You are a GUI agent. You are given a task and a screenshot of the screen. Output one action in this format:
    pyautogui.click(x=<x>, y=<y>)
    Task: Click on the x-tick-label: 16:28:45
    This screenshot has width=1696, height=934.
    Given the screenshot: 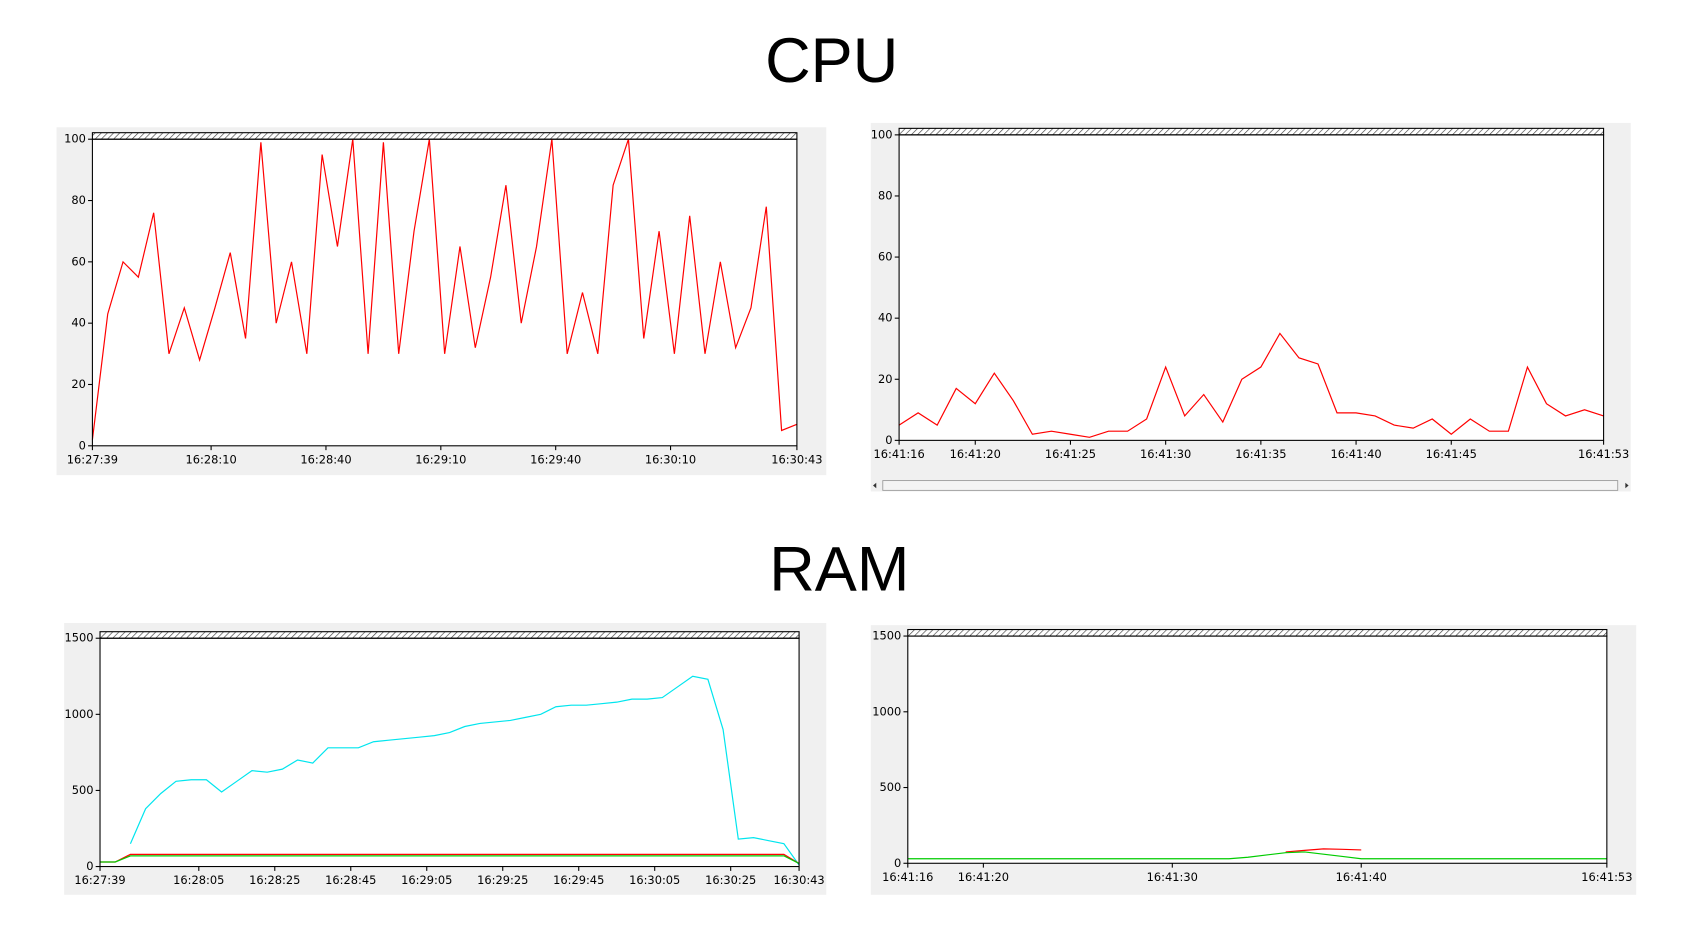 What is the action you would take?
    pyautogui.click(x=350, y=880)
    